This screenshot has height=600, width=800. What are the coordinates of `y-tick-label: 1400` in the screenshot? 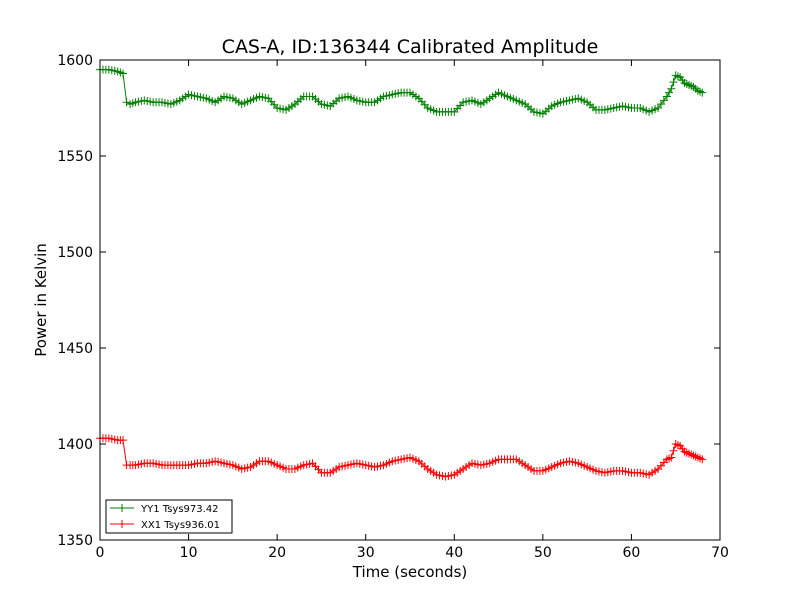 It's located at (75, 445).